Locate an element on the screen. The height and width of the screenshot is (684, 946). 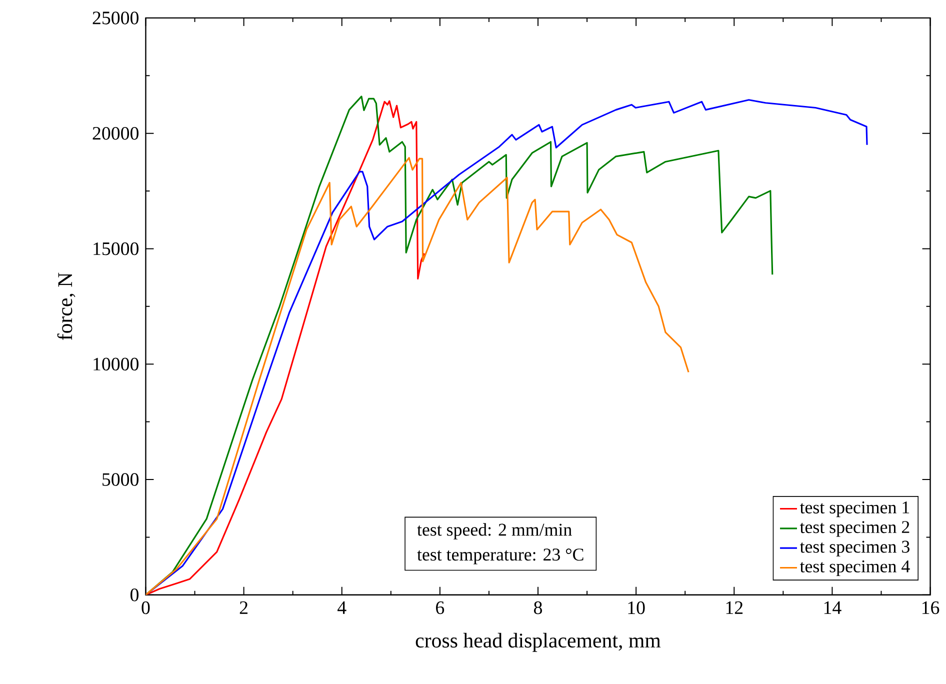
y-tick-label: 15000 is located at coordinates (116, 249).